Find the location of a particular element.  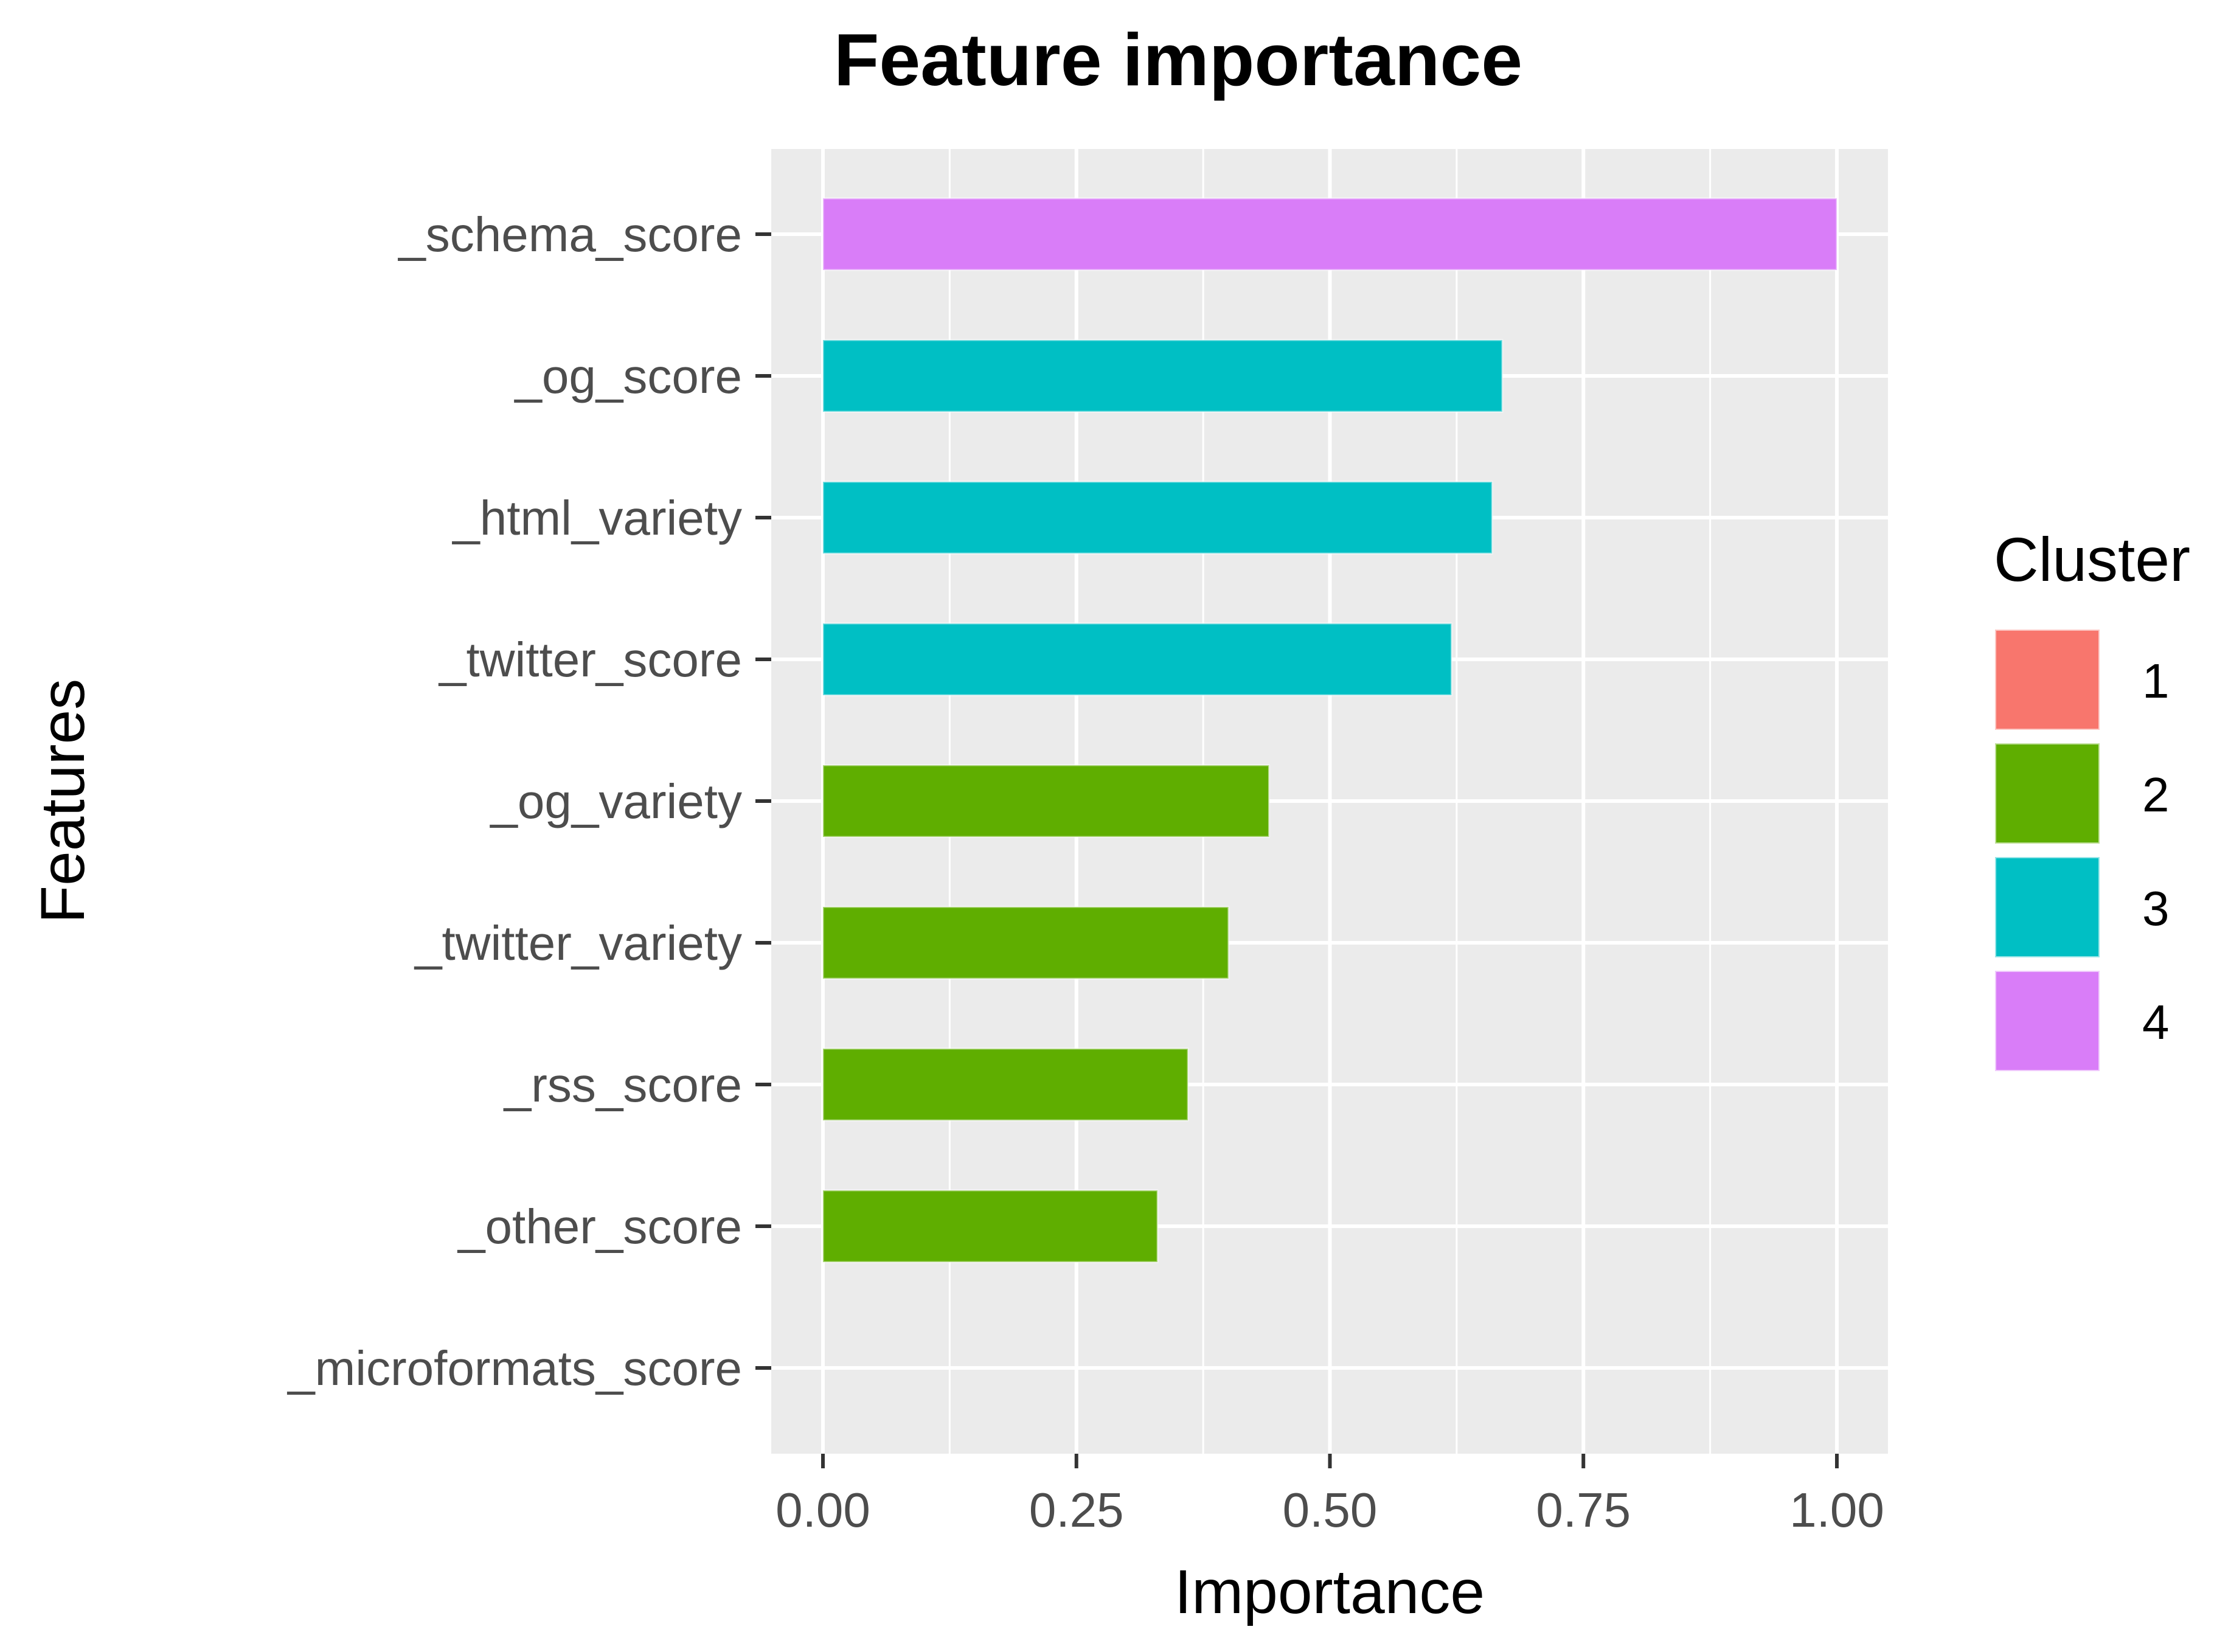

bar-og-score is located at coordinates (1163, 376).